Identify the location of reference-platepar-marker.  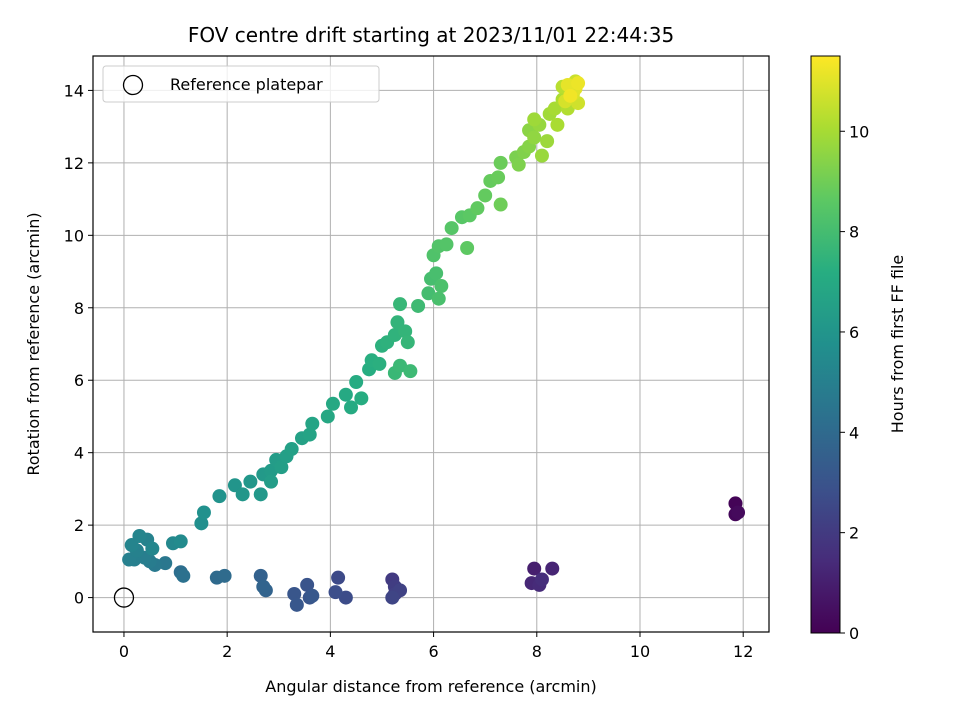
(124, 597).